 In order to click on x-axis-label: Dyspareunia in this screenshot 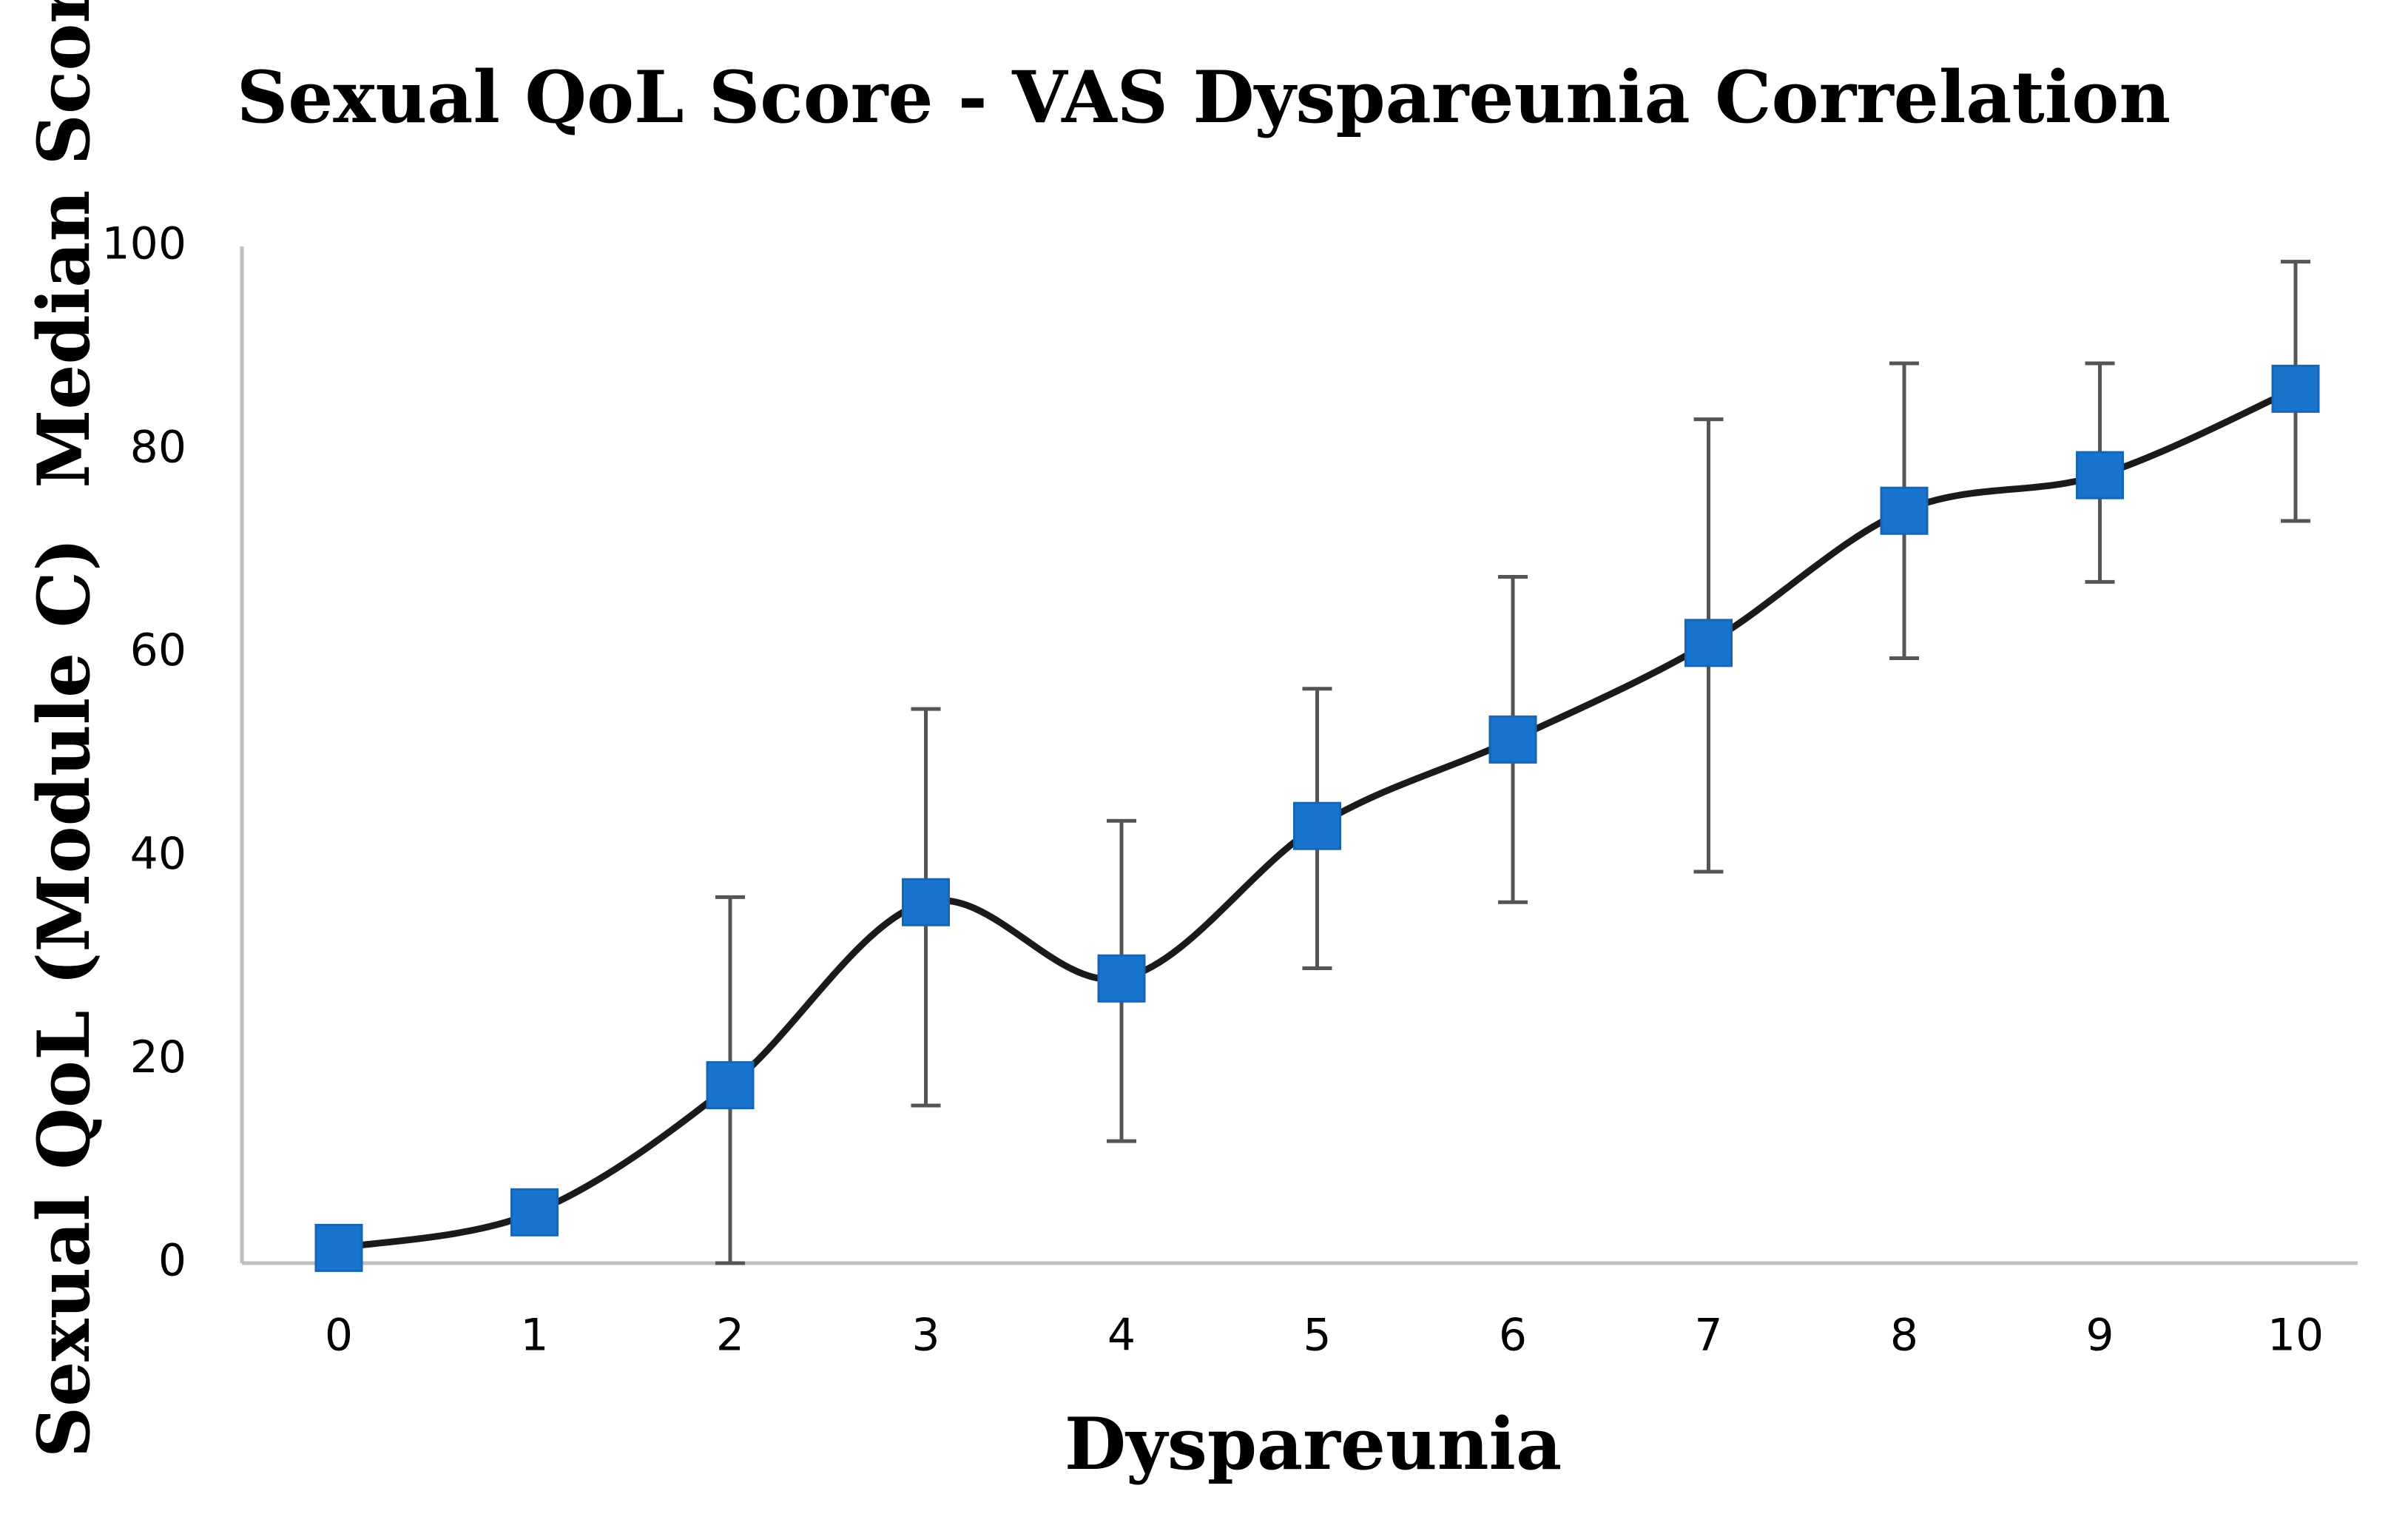, I will do `click(1313, 1444)`.